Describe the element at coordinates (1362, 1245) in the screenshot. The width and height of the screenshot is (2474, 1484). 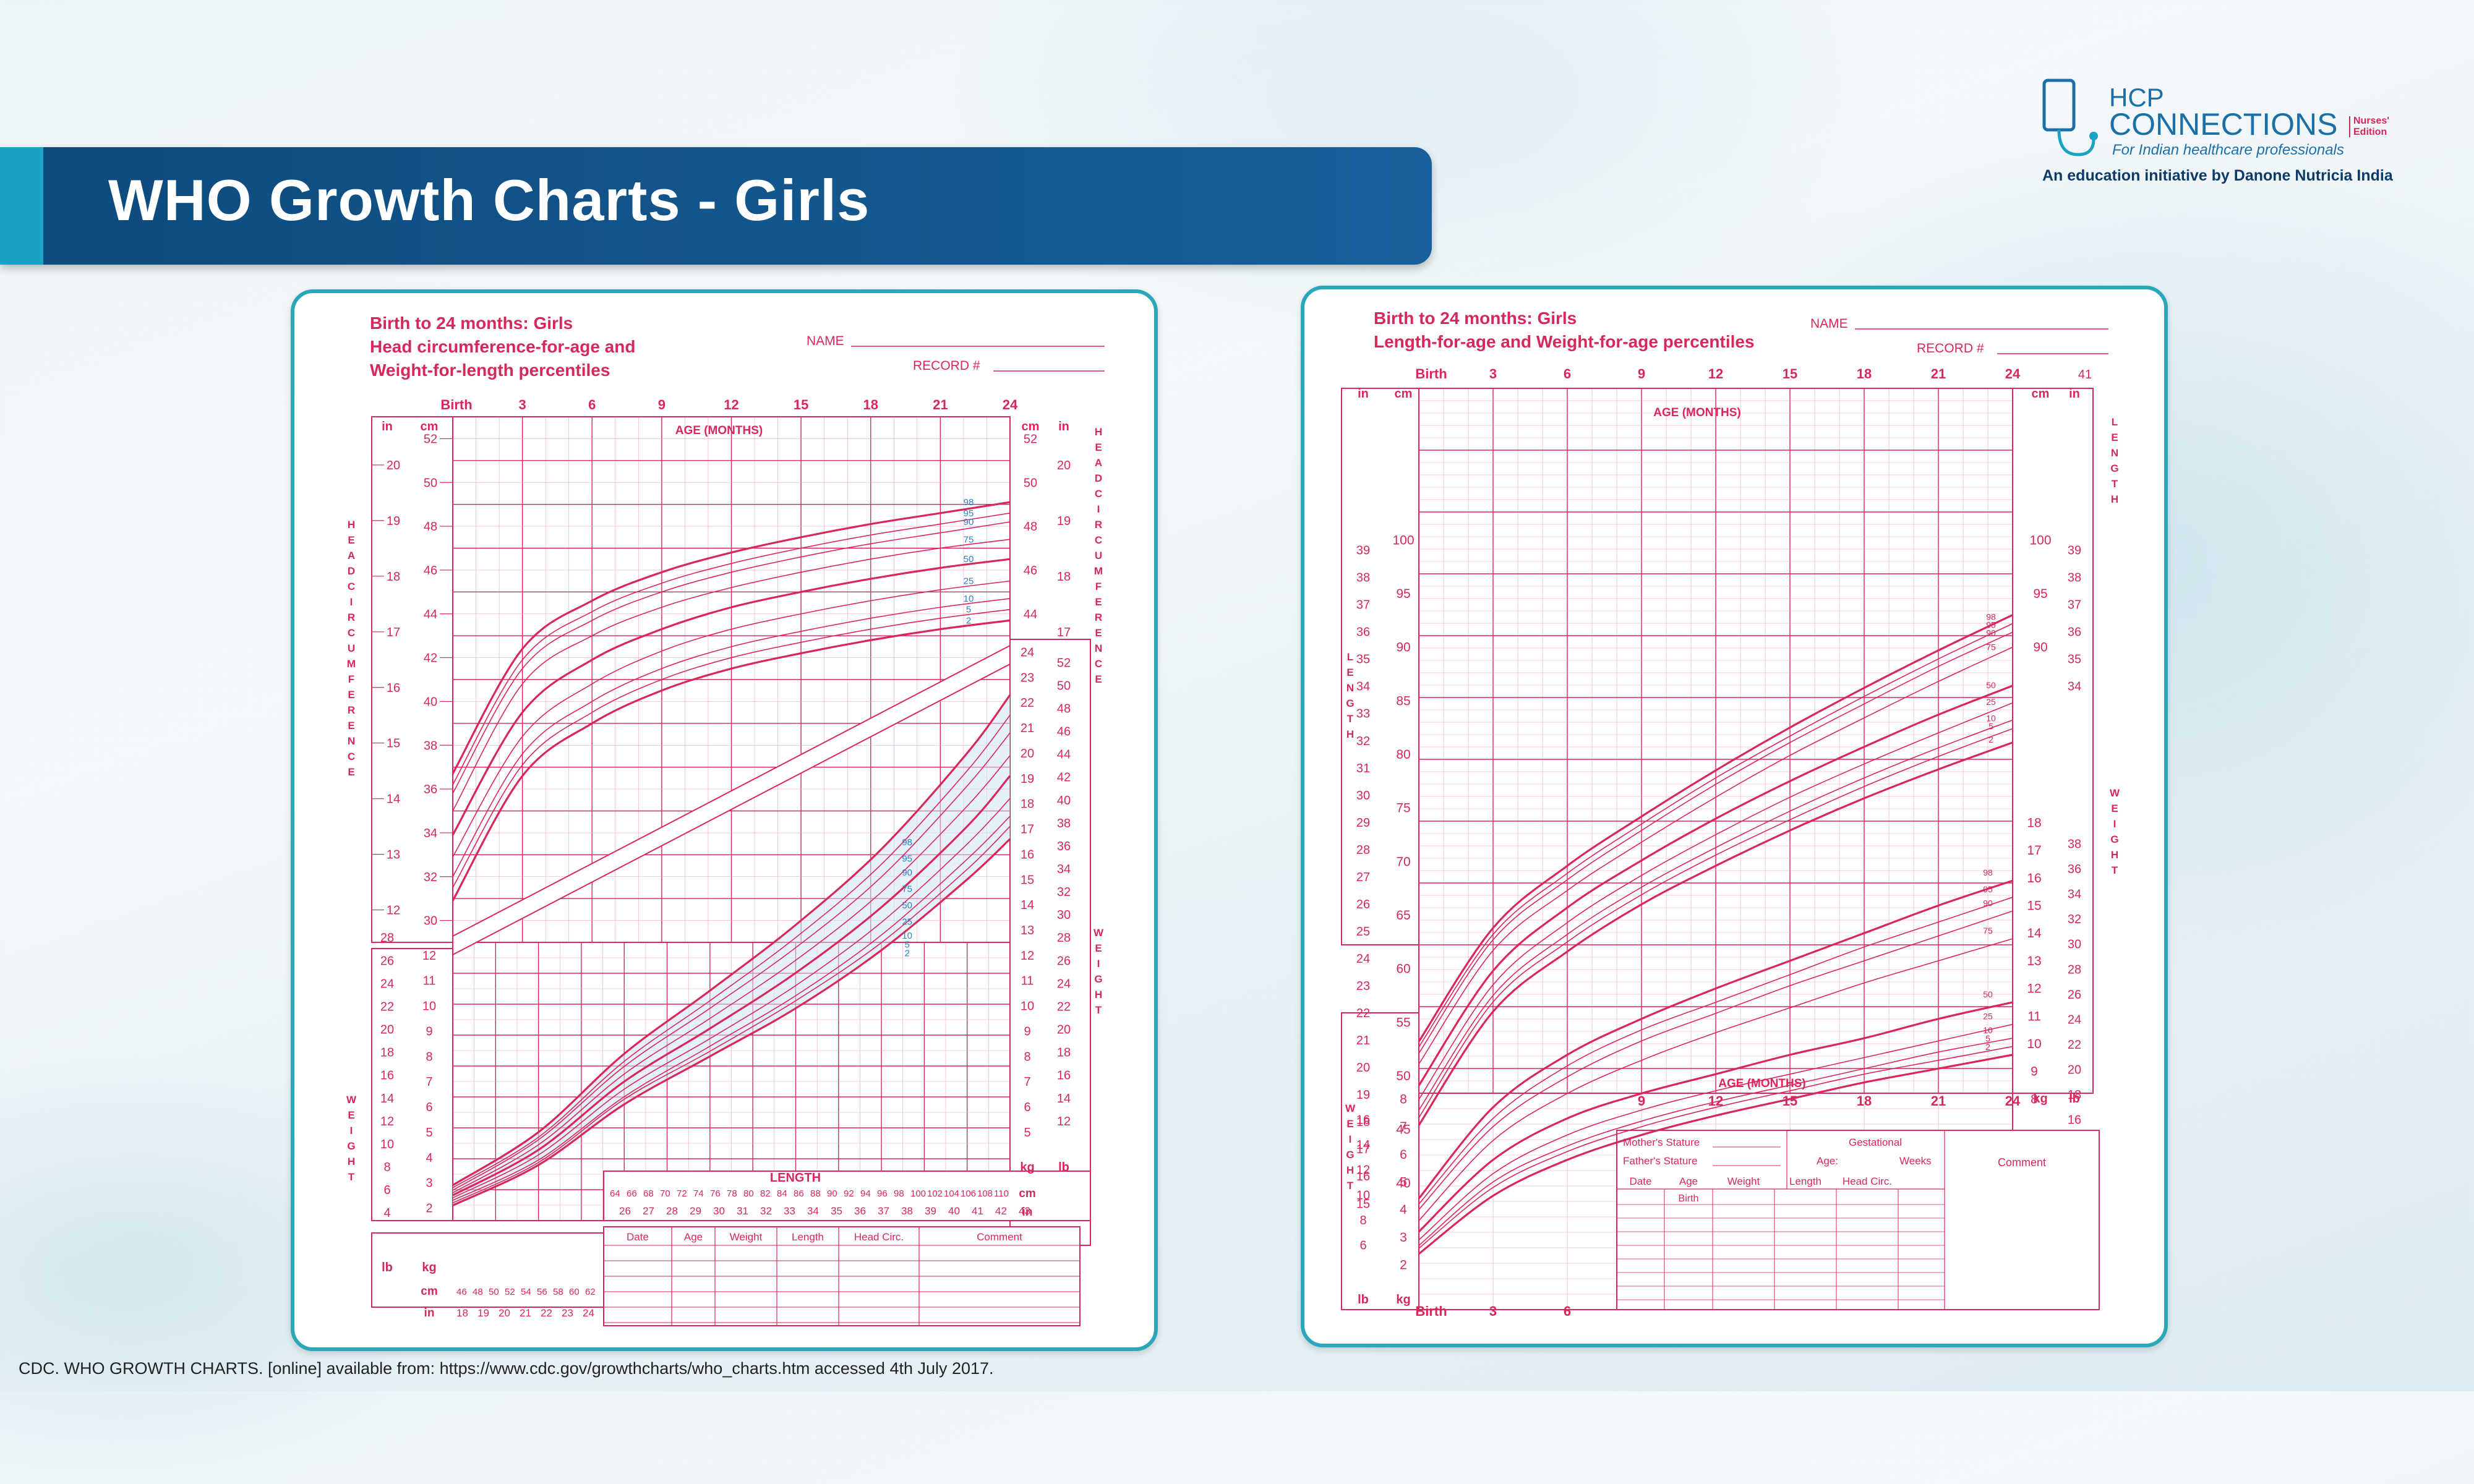
I see `weight-lb-tick: 6` at that location.